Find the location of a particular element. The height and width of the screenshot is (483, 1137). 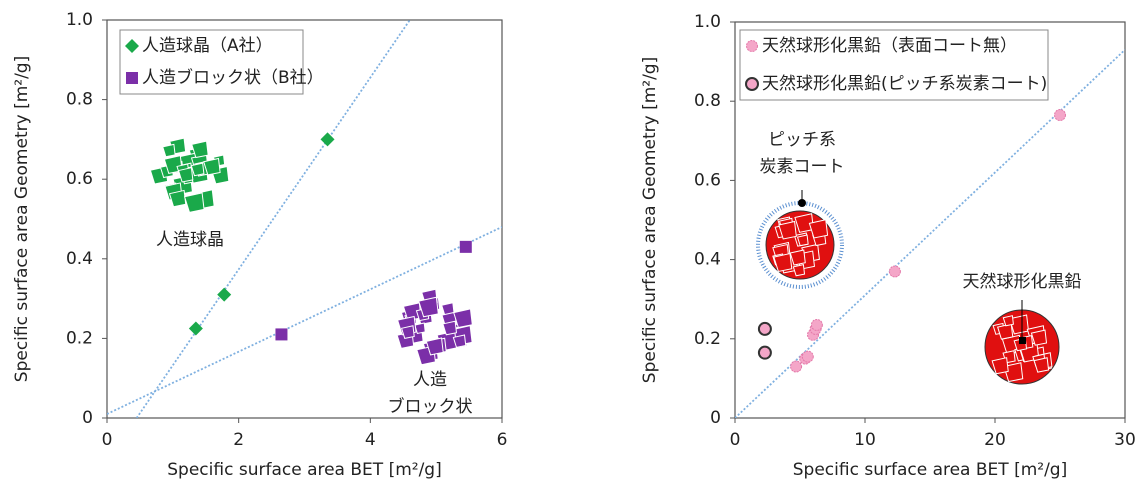

legend-label: 天然球形化黒鉛（表面コート無） is located at coordinates (889, 46).